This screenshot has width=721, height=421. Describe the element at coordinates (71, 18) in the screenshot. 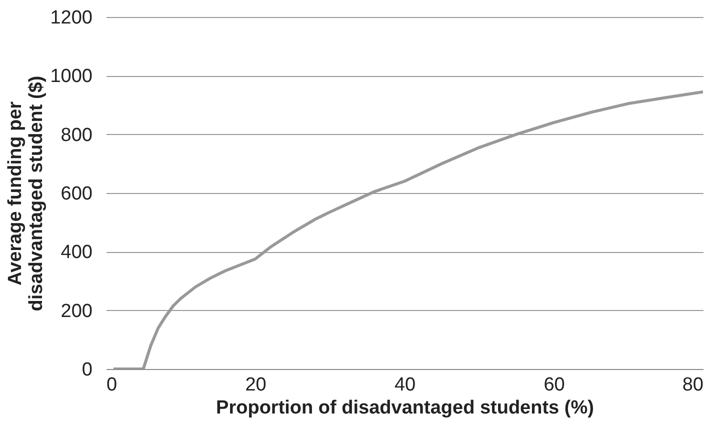

I see `y-tick-label: 1200` at that location.